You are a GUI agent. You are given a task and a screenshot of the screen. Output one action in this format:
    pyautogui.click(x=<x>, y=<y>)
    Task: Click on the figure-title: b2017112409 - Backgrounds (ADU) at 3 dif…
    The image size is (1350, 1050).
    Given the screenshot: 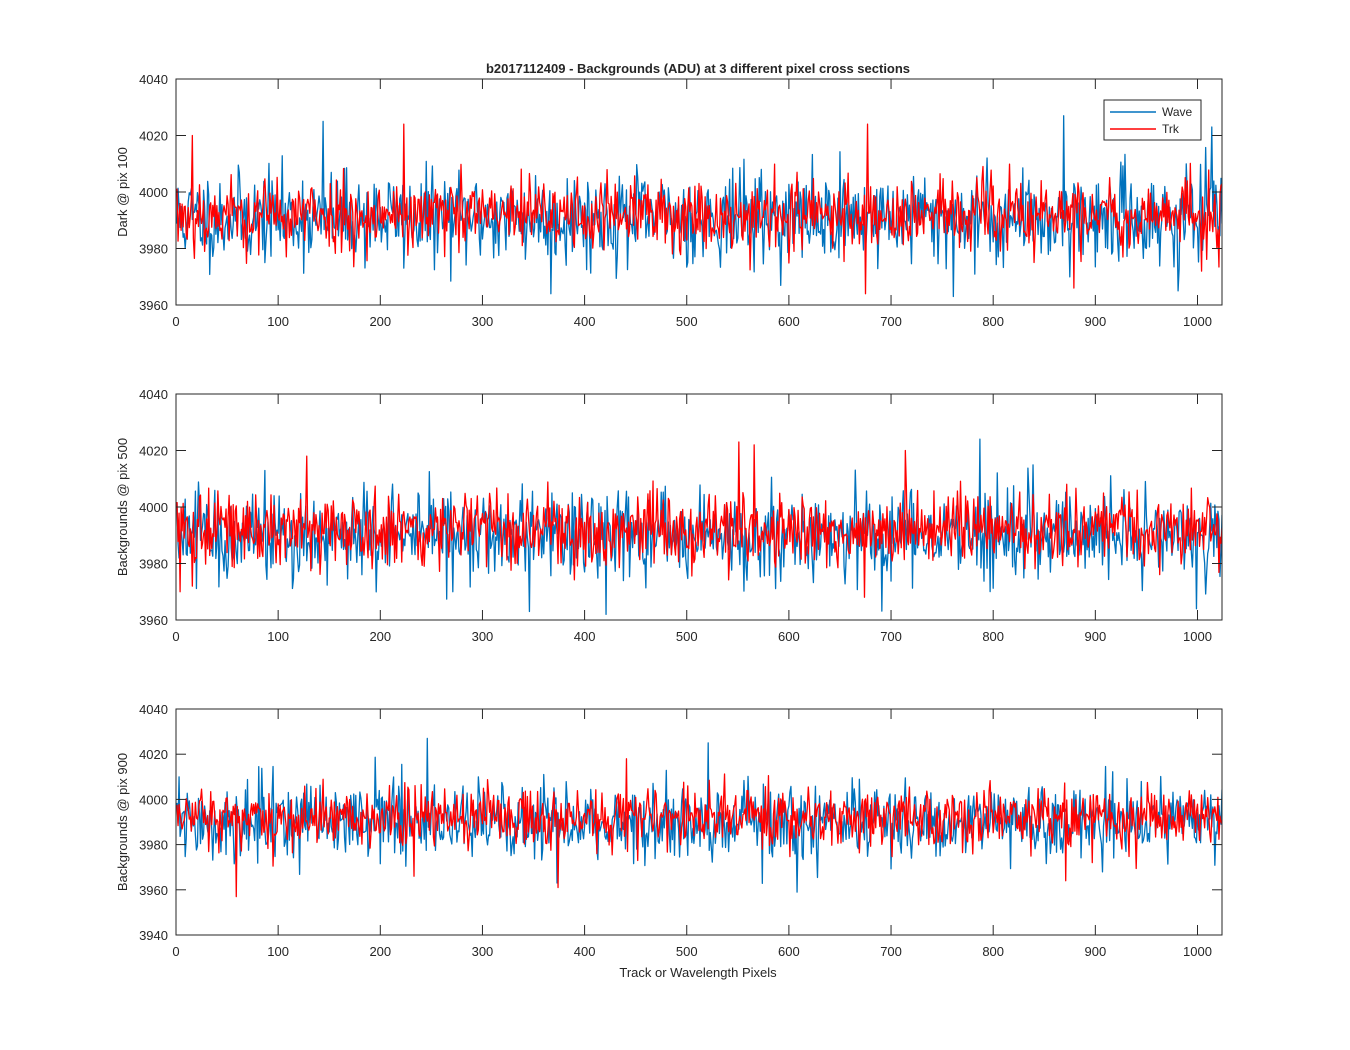 What is the action you would take?
    pyautogui.click(x=698, y=68)
    